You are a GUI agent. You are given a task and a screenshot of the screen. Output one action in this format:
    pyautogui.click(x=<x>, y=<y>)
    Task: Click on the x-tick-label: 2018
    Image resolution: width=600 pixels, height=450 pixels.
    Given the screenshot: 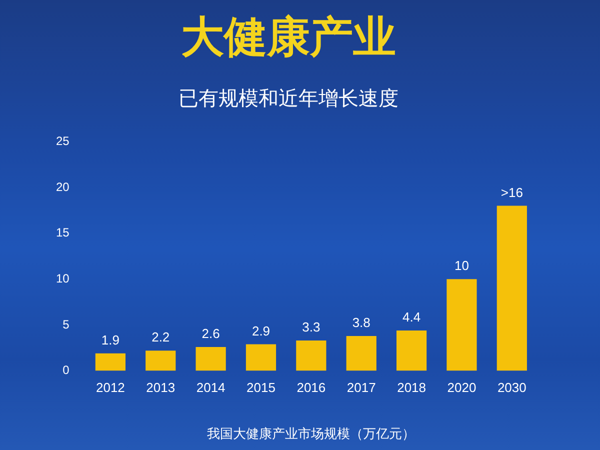 What is the action you would take?
    pyautogui.click(x=411, y=388)
    